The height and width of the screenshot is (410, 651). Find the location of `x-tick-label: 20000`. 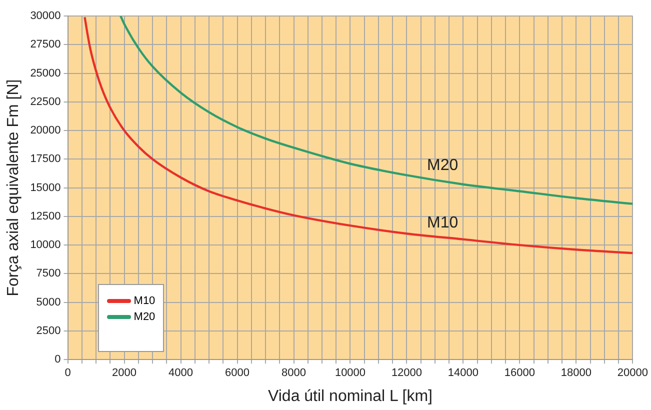

x-tick-label: 20000 is located at coordinates (632, 373).